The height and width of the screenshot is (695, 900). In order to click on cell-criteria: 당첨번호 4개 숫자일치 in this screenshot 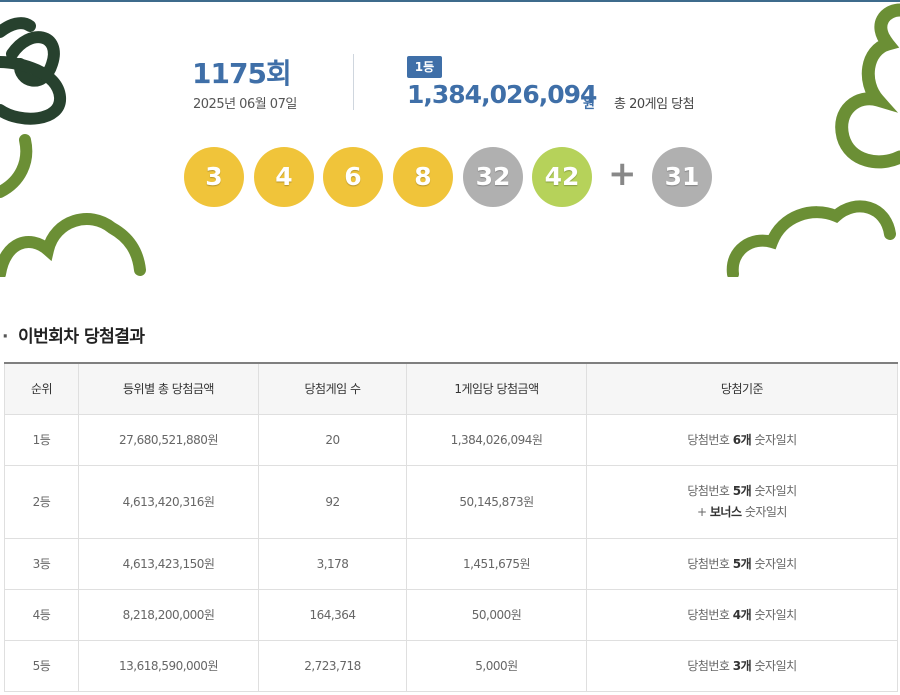, I will do `click(742, 614)`.